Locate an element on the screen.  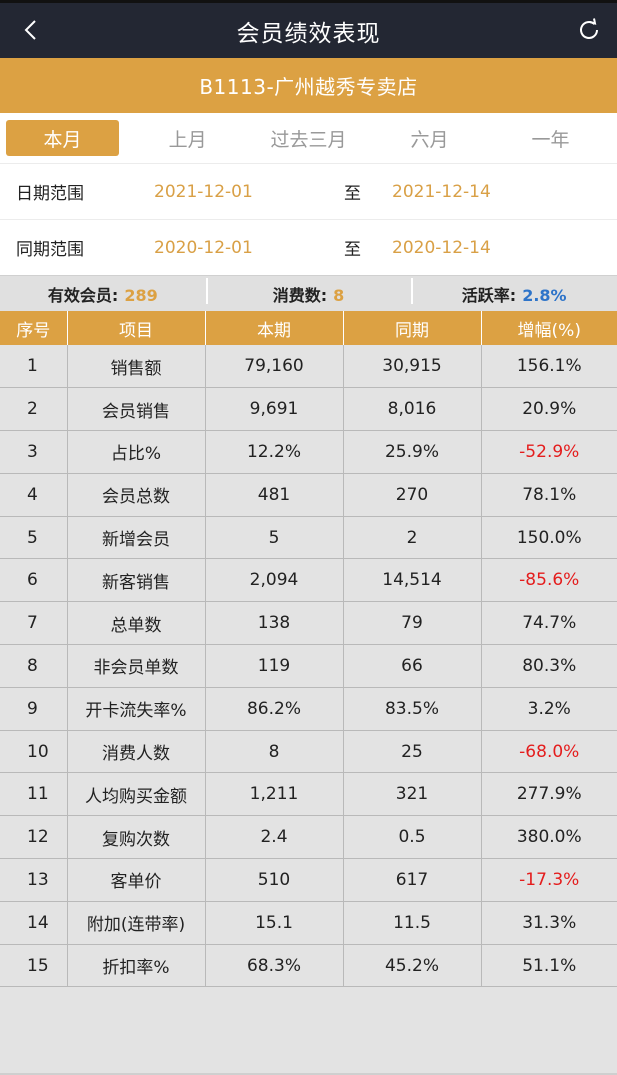
stat-active-rate: 活跃率: 2.8% is located at coordinates (514, 291).